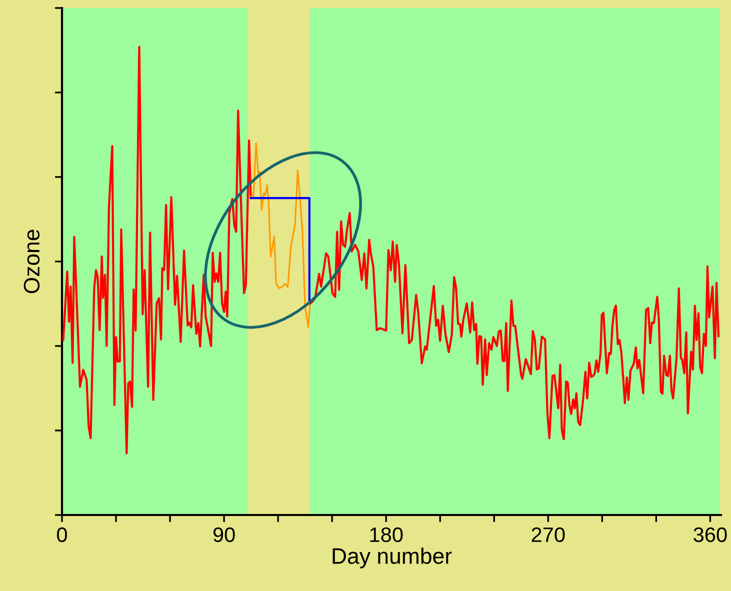 The height and width of the screenshot is (591, 731). What do you see at coordinates (32, 262) in the screenshot?
I see `y-axis-title: Ozone` at bounding box center [32, 262].